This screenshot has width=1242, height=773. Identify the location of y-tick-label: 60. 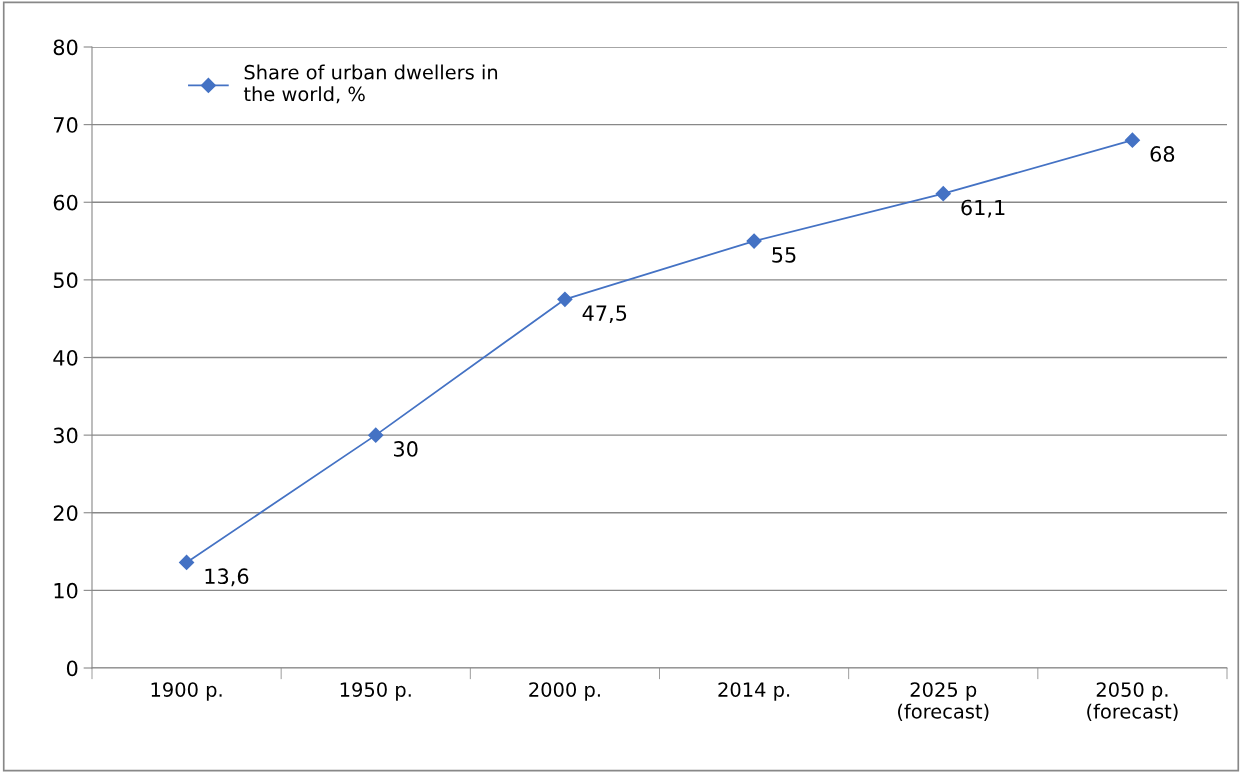
(65, 202).